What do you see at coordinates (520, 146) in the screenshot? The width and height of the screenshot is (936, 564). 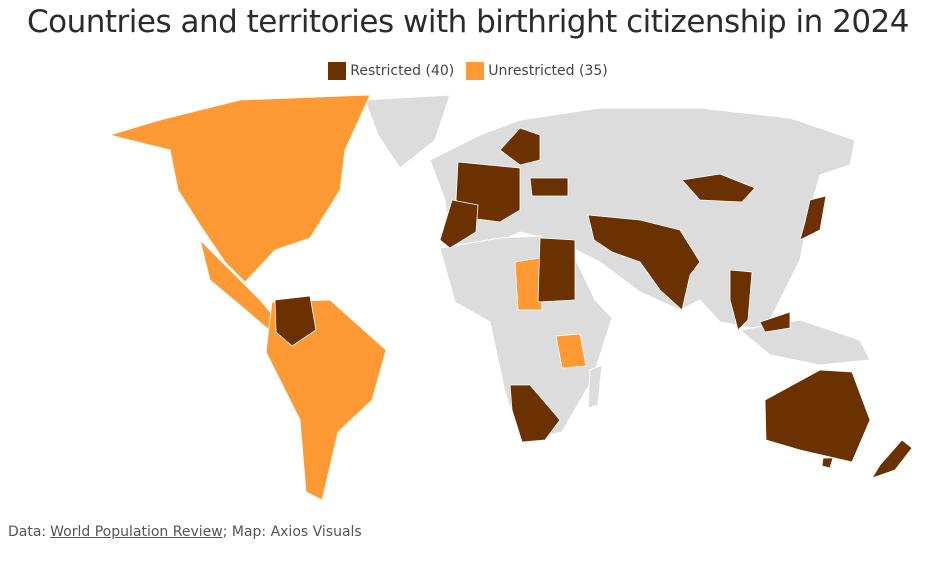 I see `scandinavia` at bounding box center [520, 146].